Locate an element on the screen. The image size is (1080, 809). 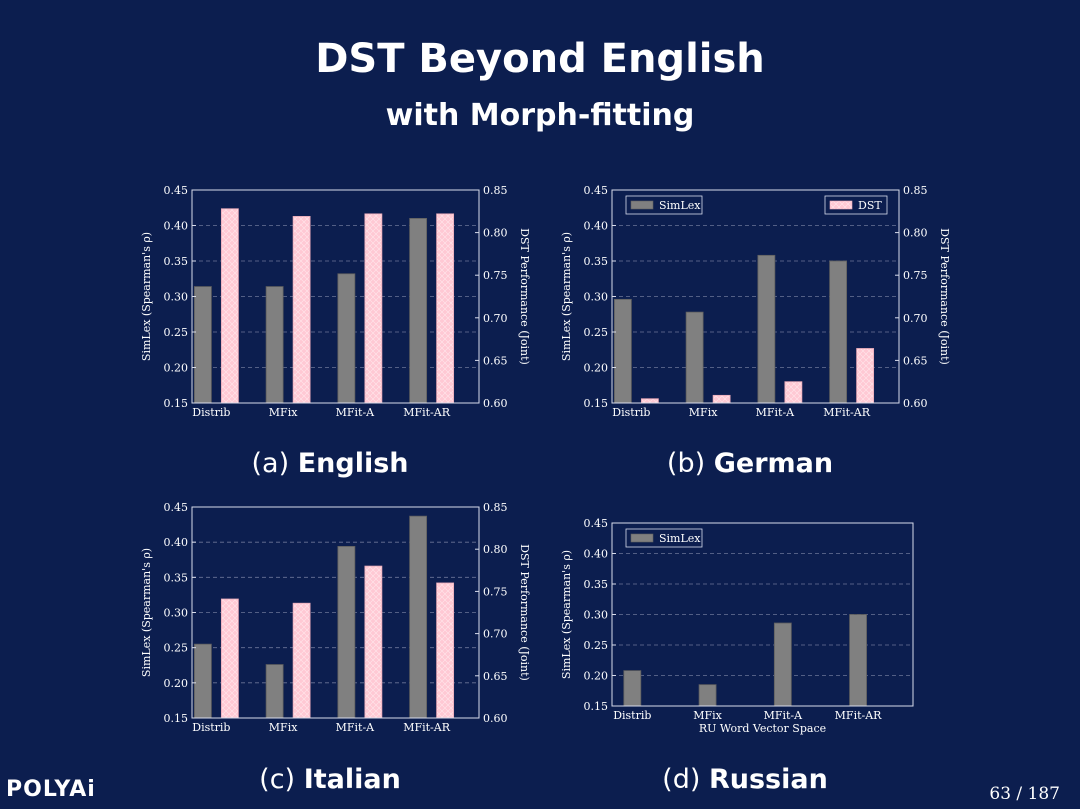
caption-italian: (c) Italian is located at coordinates (330, 779).